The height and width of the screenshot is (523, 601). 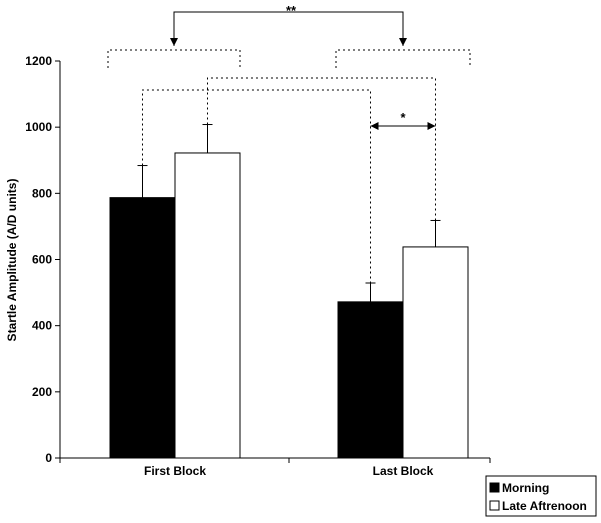 I want to click on significance-label-between-blocks: **, so click(x=291, y=10).